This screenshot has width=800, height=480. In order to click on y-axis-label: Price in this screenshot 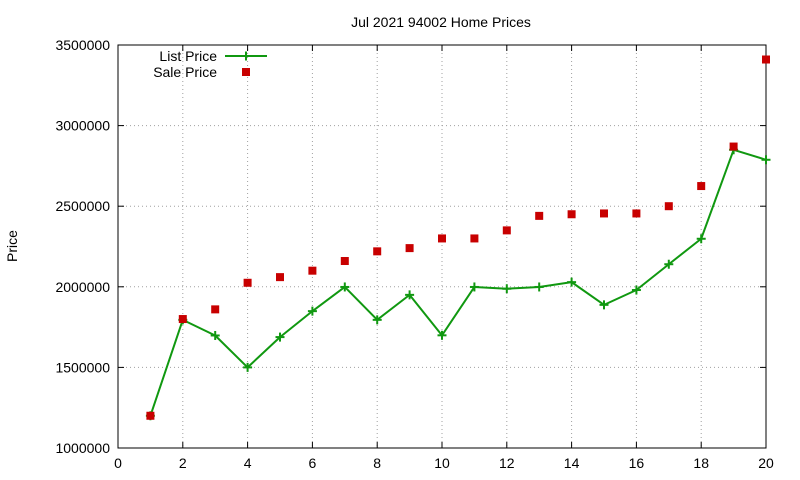, I will do `click(12, 246)`.